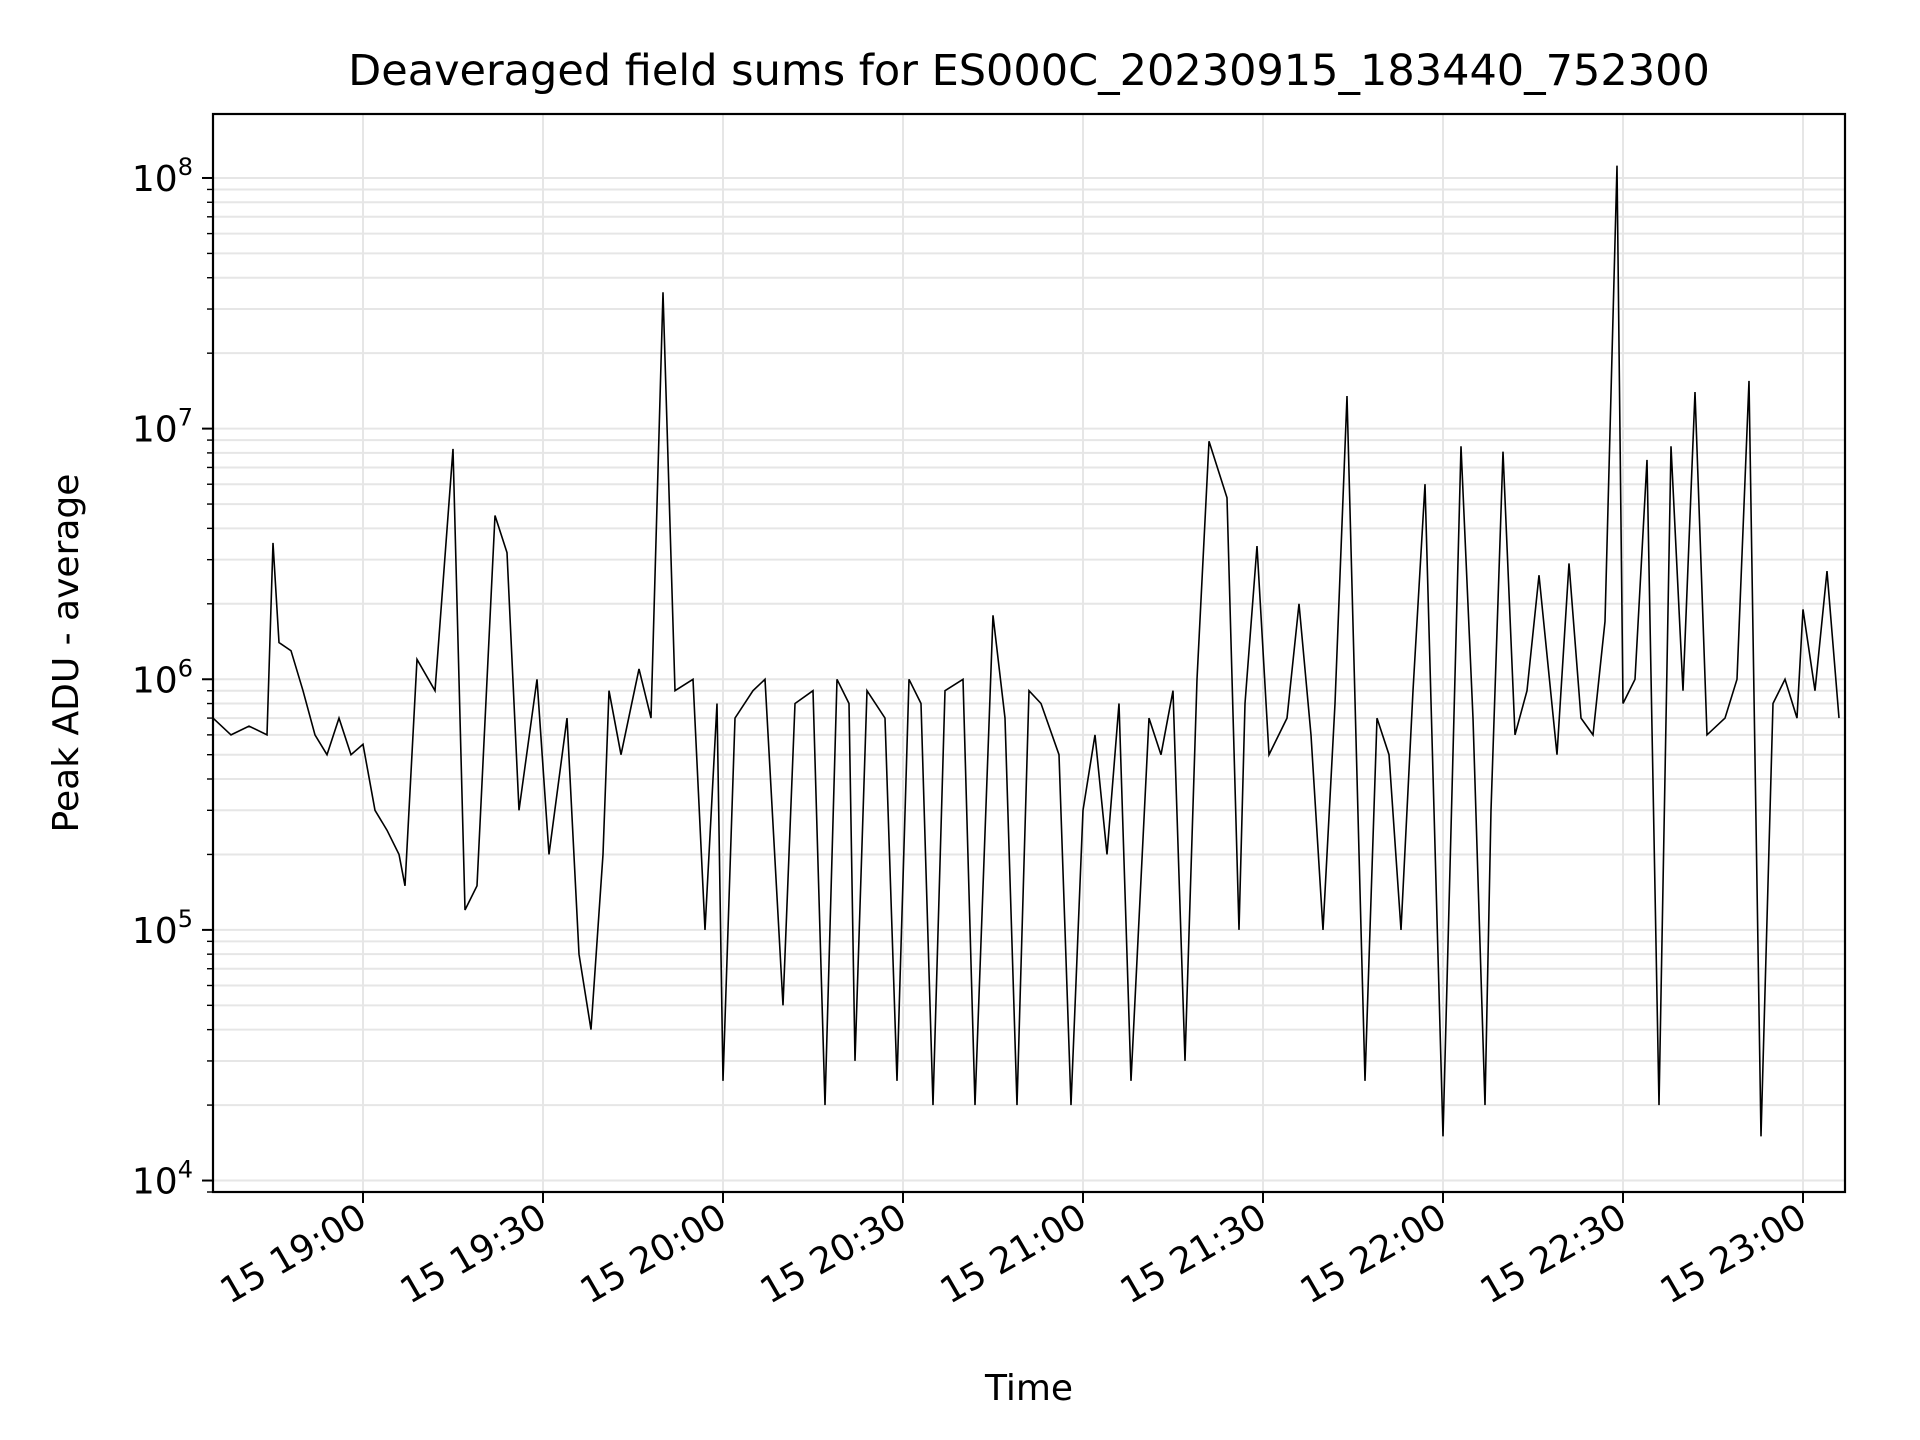 Image resolution: width=1920 pixels, height=1440 pixels. Describe the element at coordinates (1028, 1388) in the screenshot. I see `x-axis-label: Time` at that location.